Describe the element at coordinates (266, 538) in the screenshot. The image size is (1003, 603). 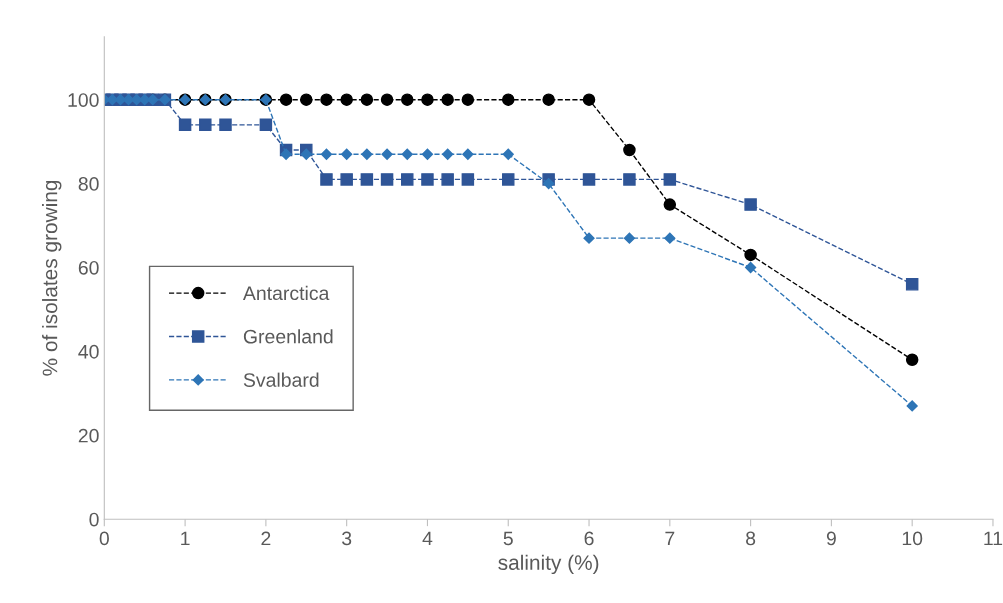
I see `x-tick-label: 2` at that location.